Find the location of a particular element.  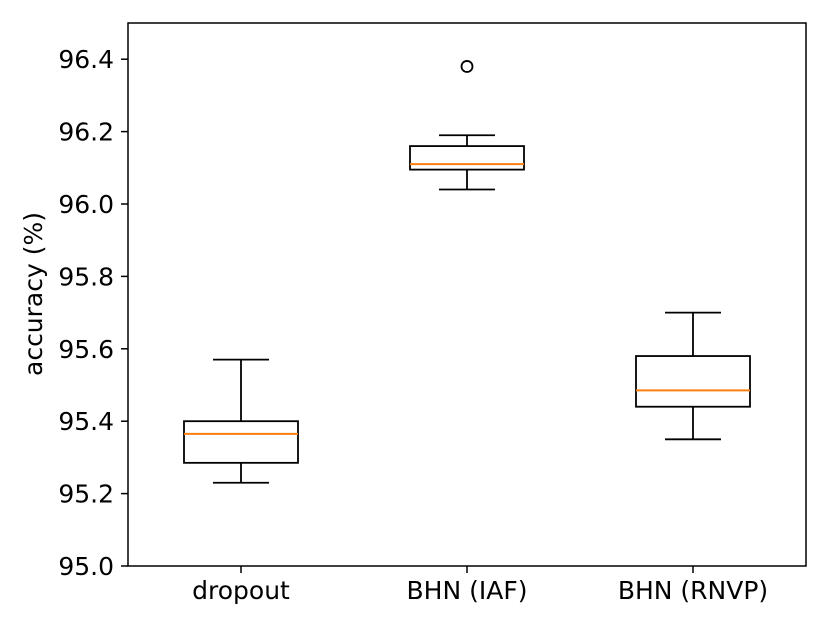

y-tick-label: 96.0 is located at coordinates (86, 204).